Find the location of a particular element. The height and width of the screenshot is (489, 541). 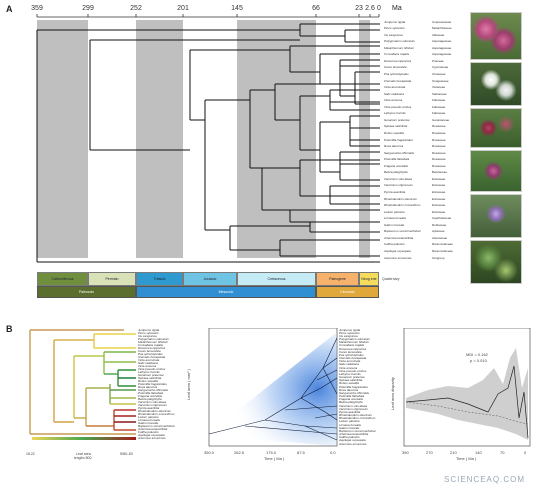

species-label: Aquilegia oxysepala is located at coordinates (397, 250).